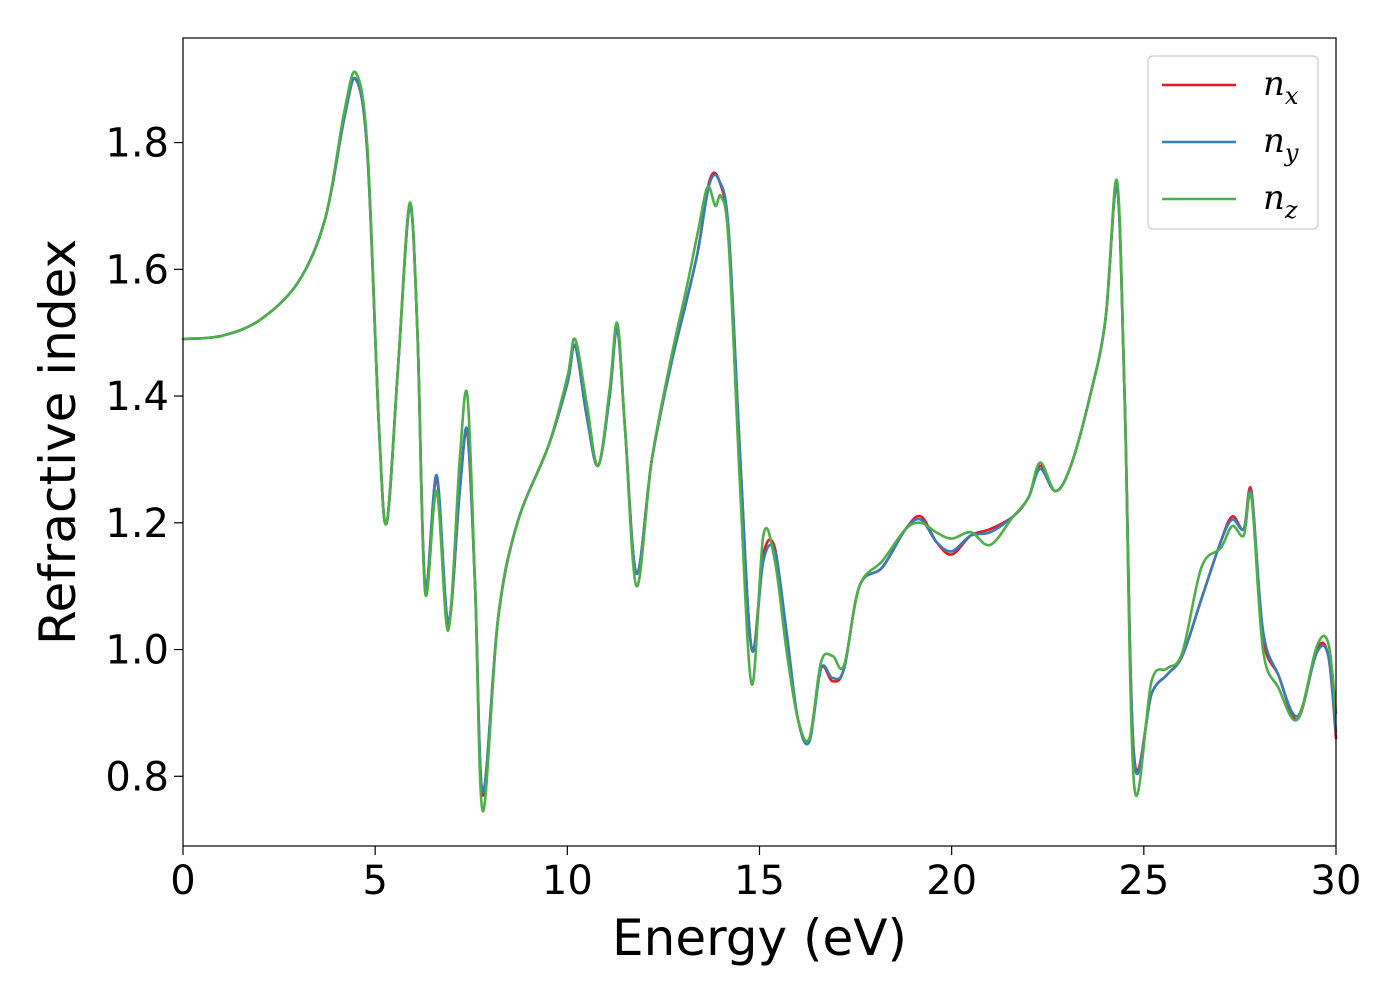 Image resolution: width=1400 pixels, height=1000 pixels. I want to click on x-axis-title: Energy (eV), so click(759, 938).